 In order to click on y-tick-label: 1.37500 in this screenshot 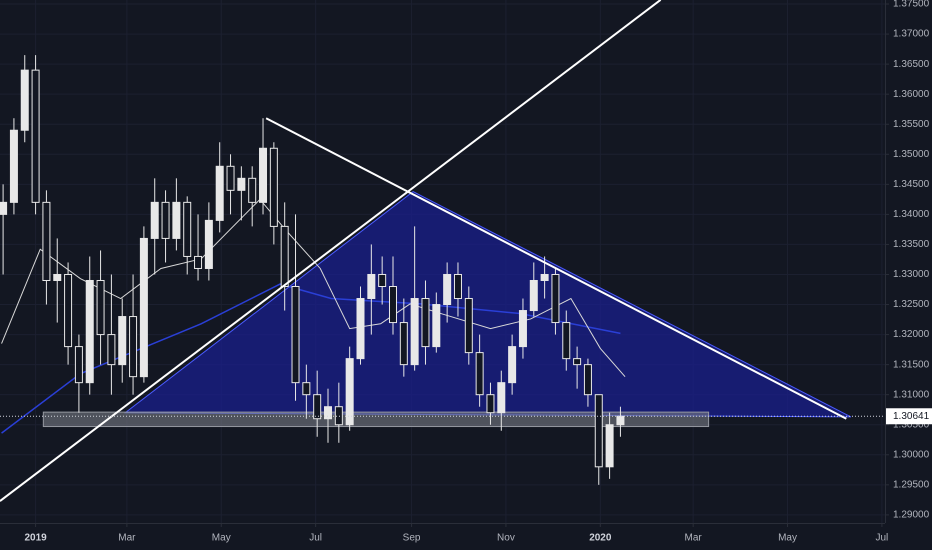, I will do `click(911, 5)`.